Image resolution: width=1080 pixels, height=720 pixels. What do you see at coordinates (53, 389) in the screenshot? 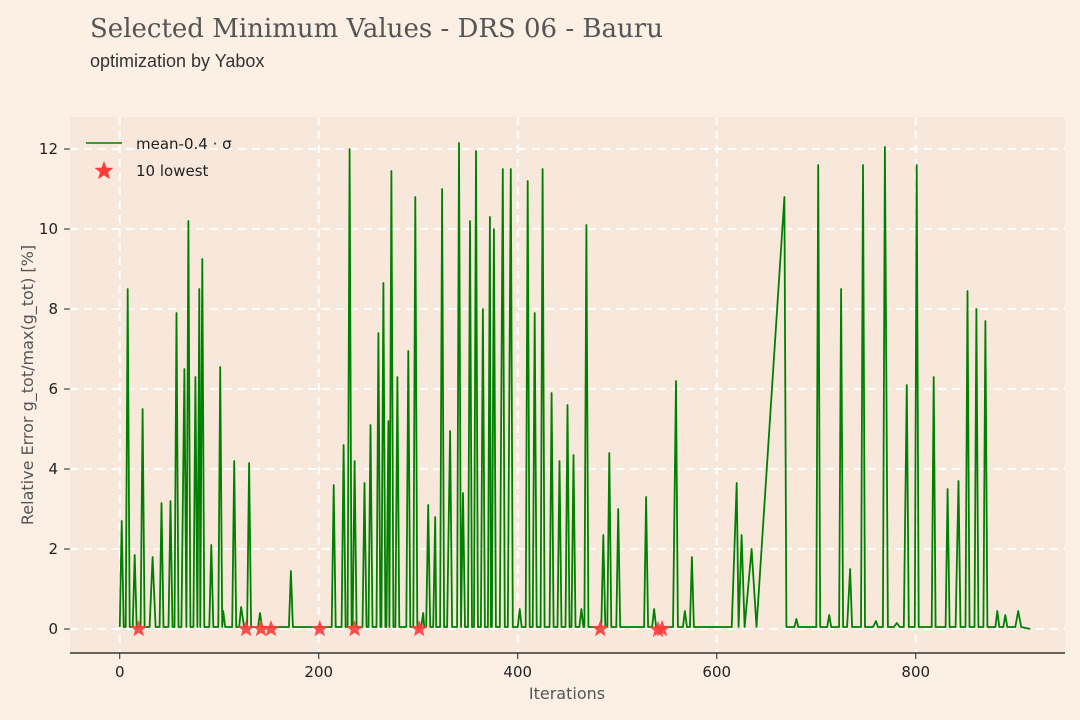
I see `y-tick-label: 6` at bounding box center [53, 389].